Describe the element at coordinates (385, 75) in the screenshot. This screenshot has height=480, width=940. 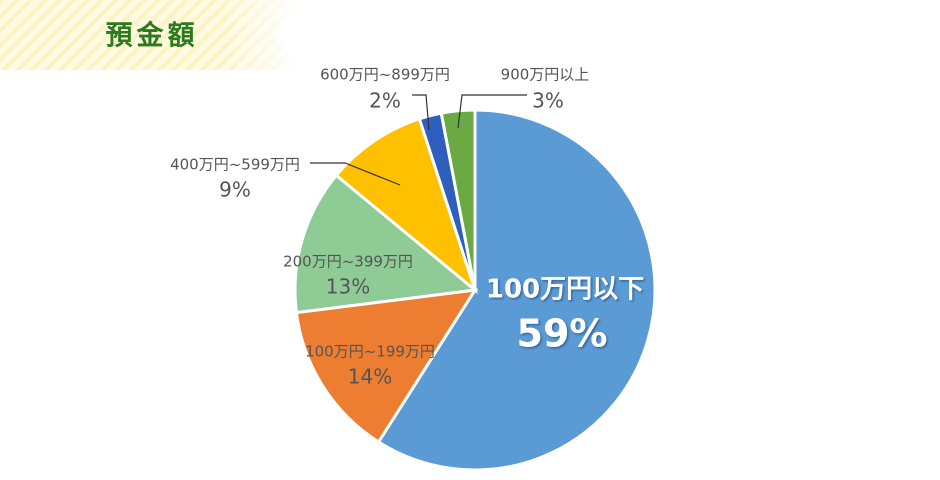
I see `slice-label: 600万円~899万円` at that location.